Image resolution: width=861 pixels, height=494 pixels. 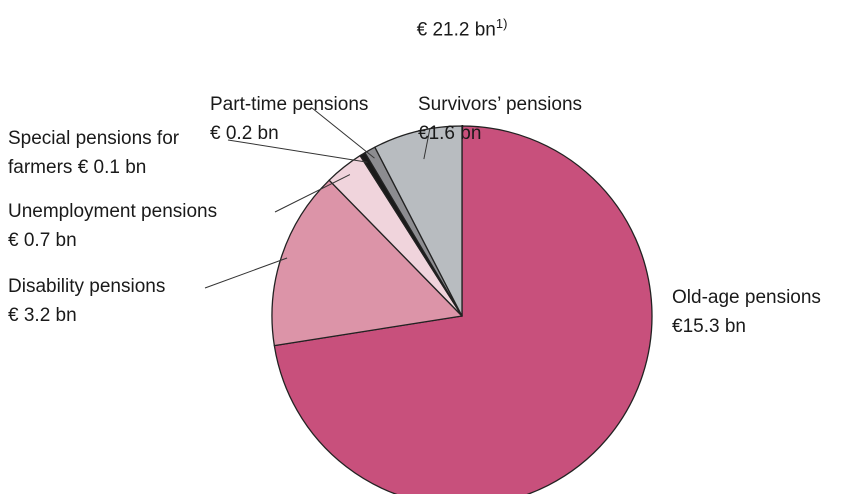 What do you see at coordinates (148, 226) in the screenshot?
I see `slice-label: Unemployment pensions € 0.7 bn` at bounding box center [148, 226].